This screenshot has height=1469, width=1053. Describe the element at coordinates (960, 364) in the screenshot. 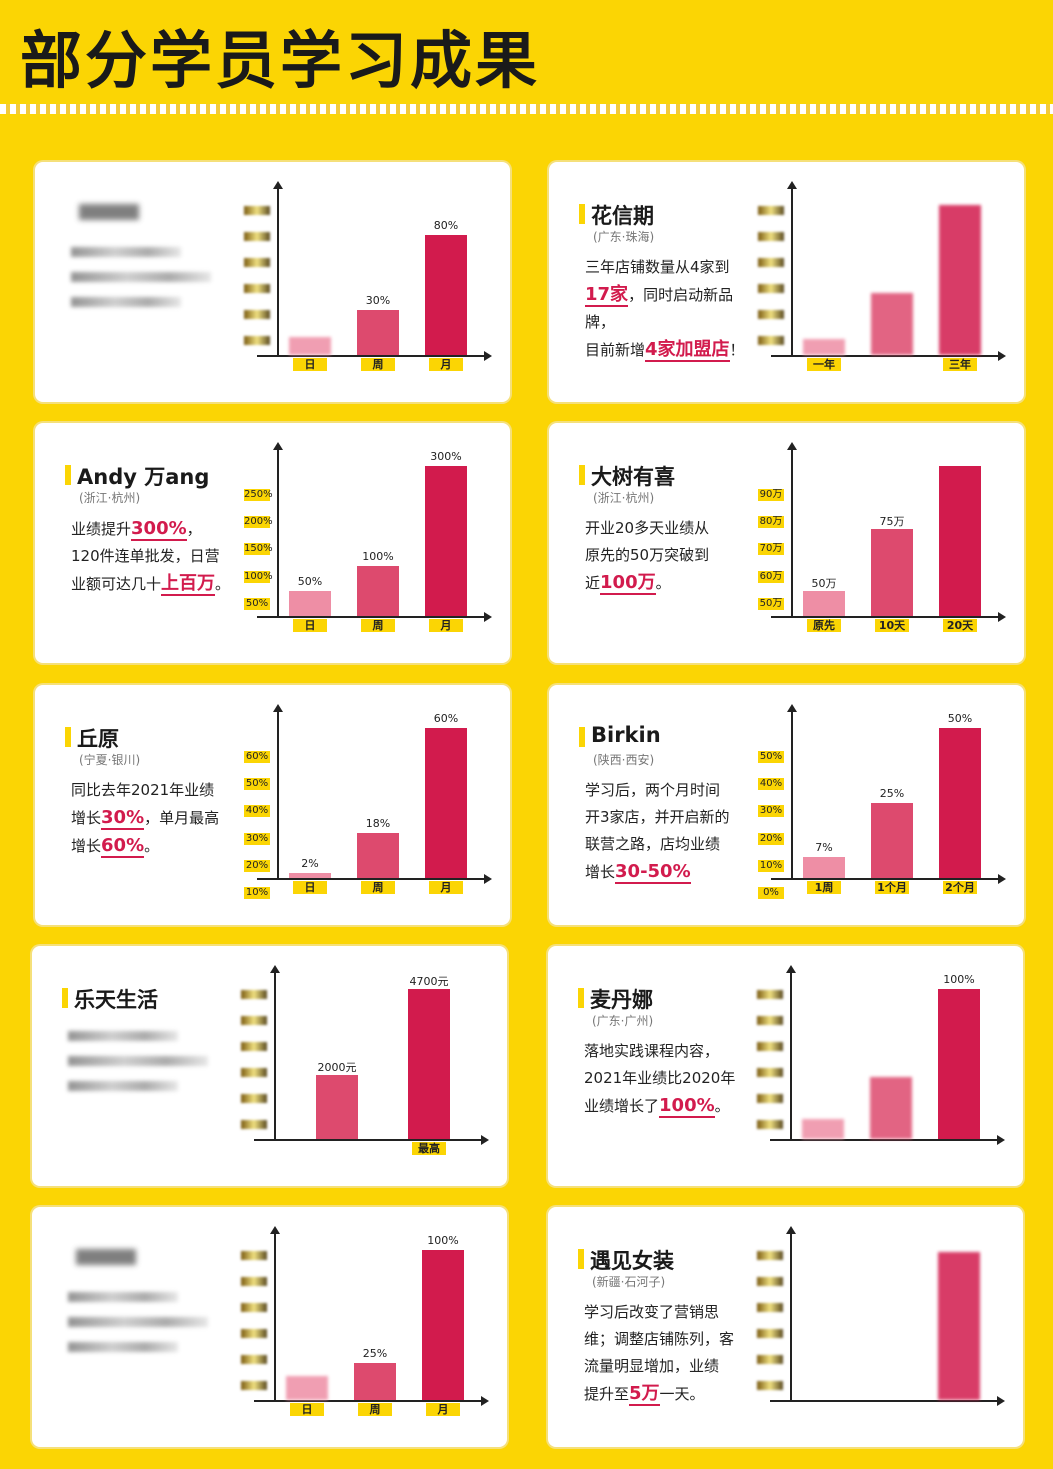

I see `bar-category-label: 三年` at that location.